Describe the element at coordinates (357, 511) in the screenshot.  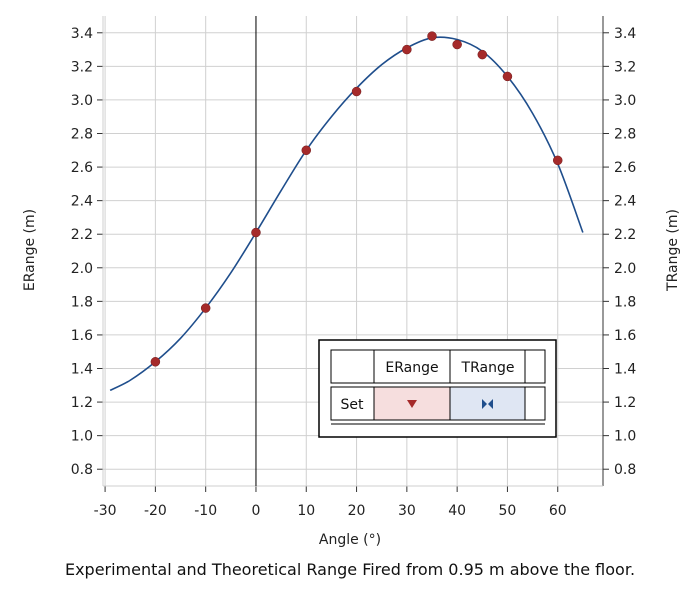
I see `x-tick-label: 20` at that location.